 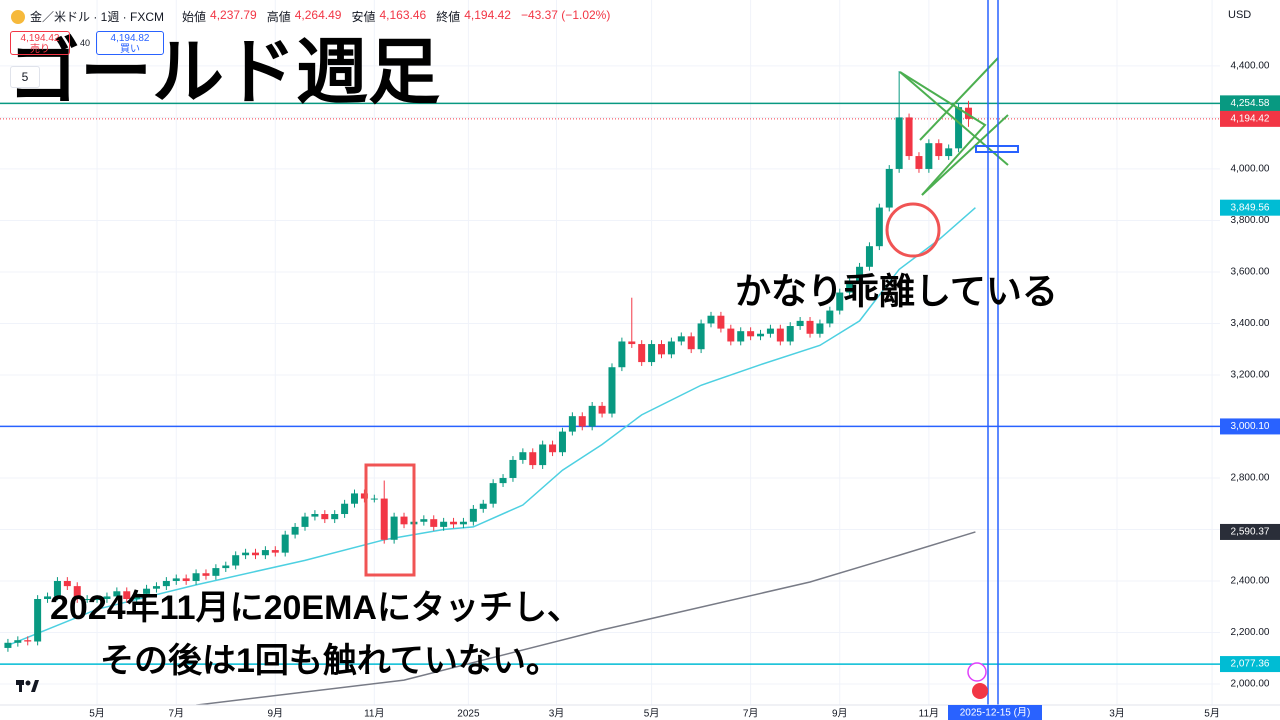 I want to click on symbol: 金／米ドル · 1週 · FXCM, so click(x=97, y=17).